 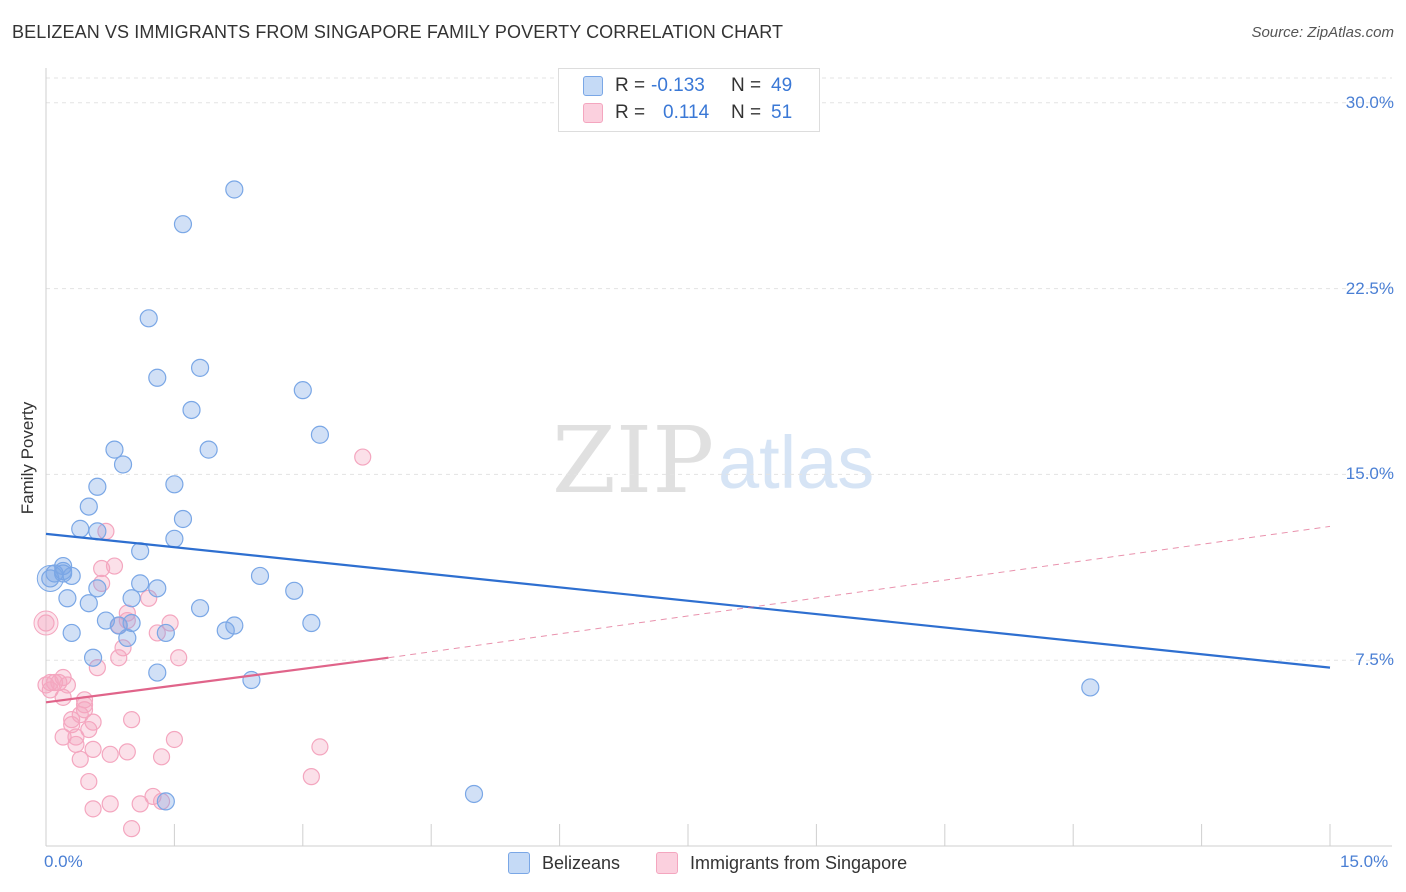 What do you see at coordinates (781, 863) in the screenshot?
I see `legend-item-singapore: Immigrants from Singapore` at bounding box center [781, 863].